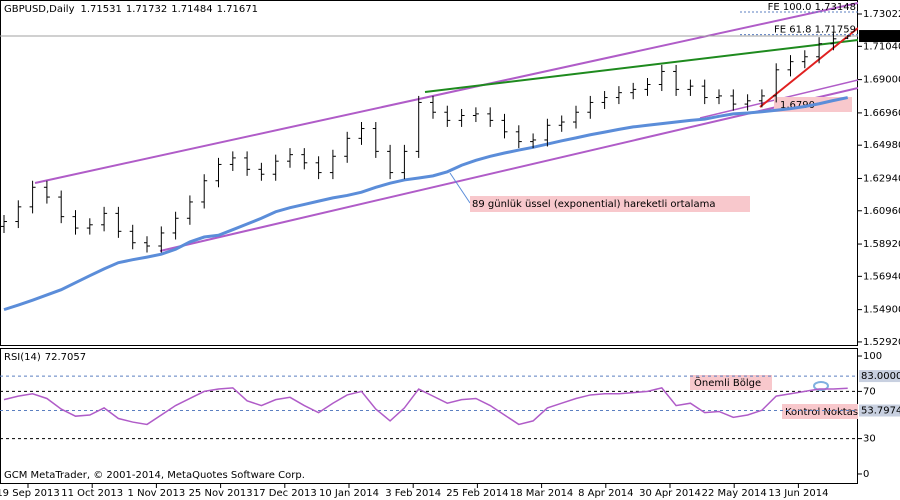  I want to click on price-marker: 1.71671, so click(880, 36).